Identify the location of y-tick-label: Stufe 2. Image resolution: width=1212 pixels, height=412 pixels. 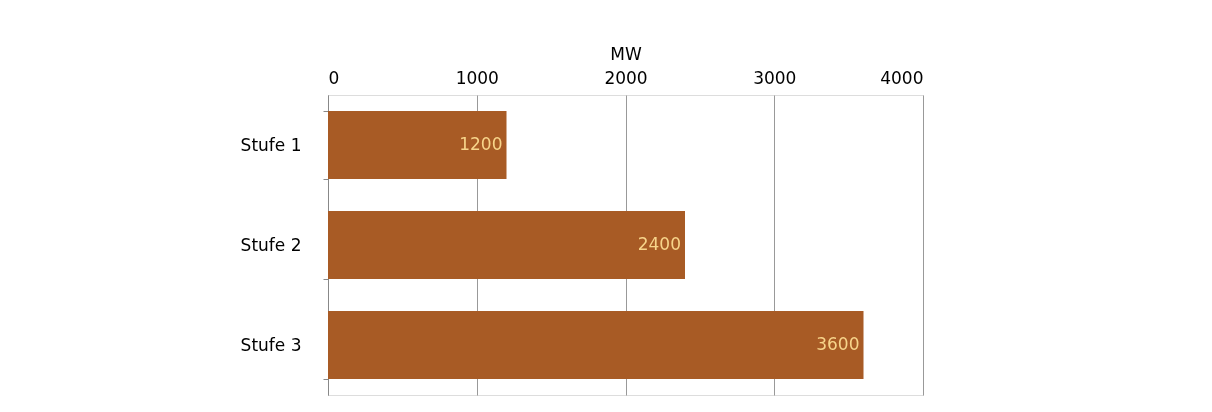
(271, 244).